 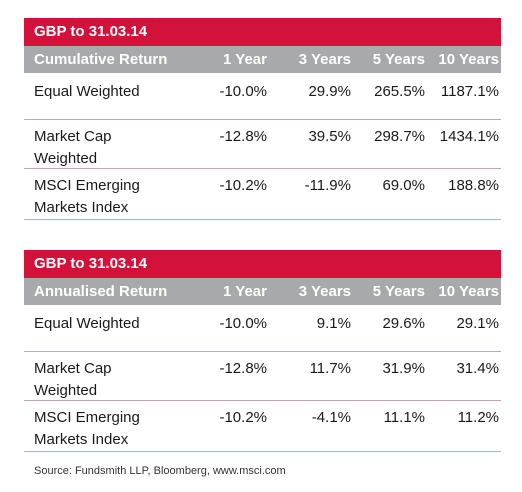 What do you see at coordinates (478, 417) in the screenshot?
I see `cell-10-years: 11.2%` at bounding box center [478, 417].